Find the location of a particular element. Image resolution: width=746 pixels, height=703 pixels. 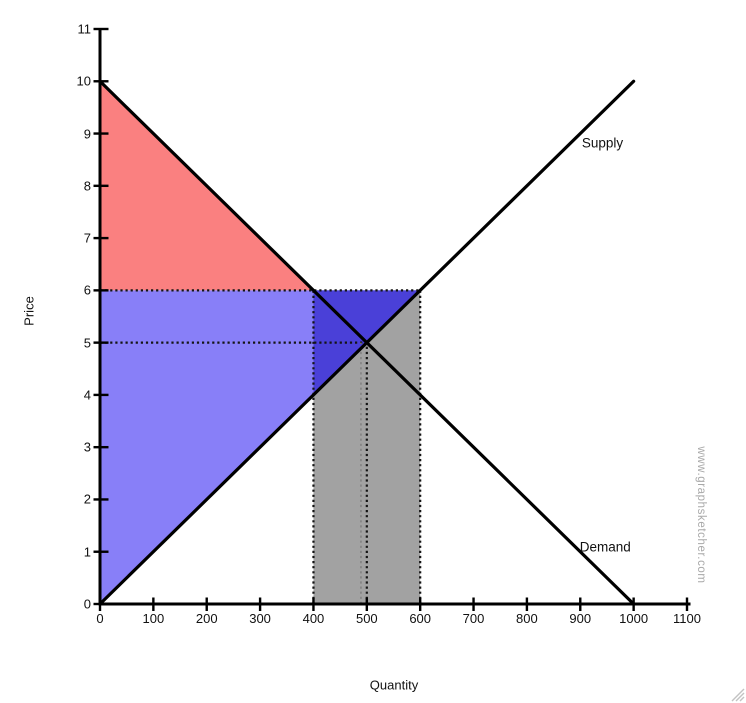

y-tick-label: 2 is located at coordinates (87, 499).